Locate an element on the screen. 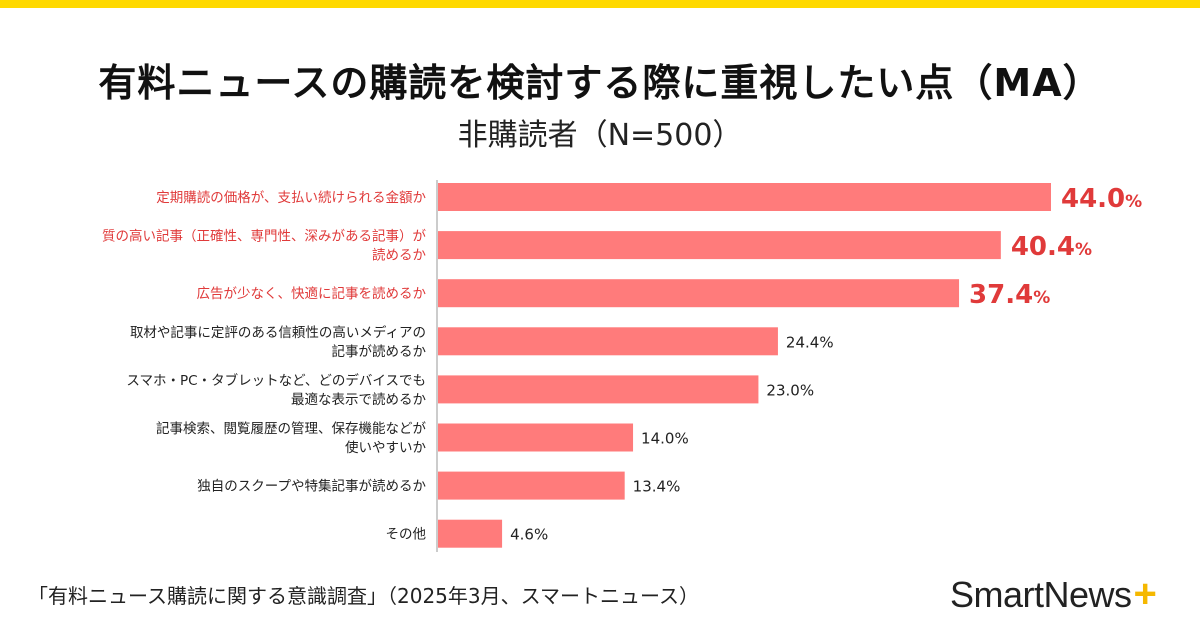 This screenshot has height=628, width=1200. category-label: 記事が読めるか is located at coordinates (379, 351).